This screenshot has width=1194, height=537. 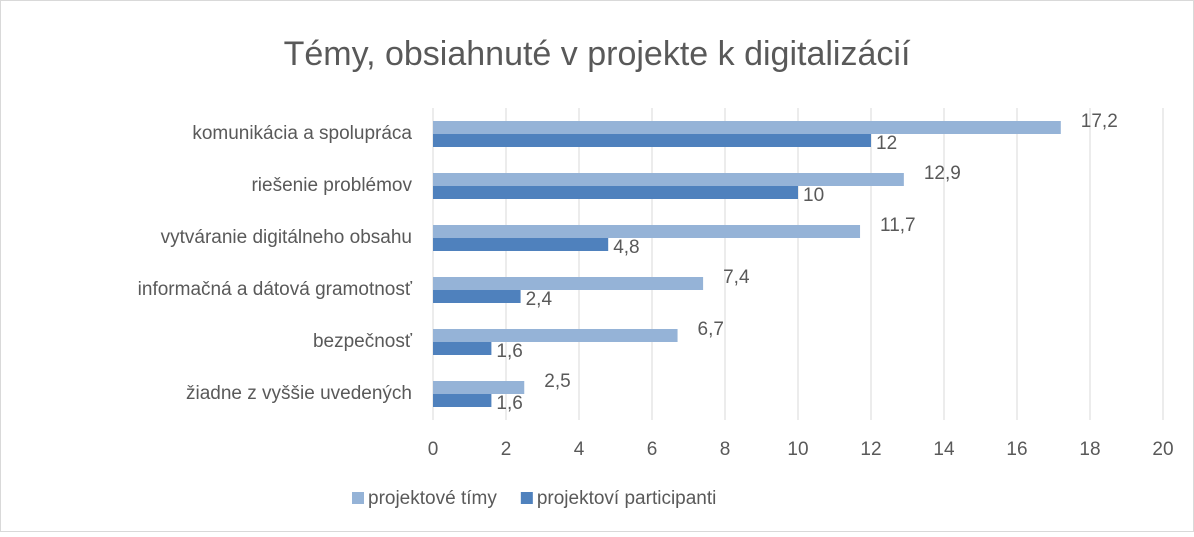 What do you see at coordinates (898, 225) in the screenshot?
I see `data-label: 11,7` at bounding box center [898, 225].